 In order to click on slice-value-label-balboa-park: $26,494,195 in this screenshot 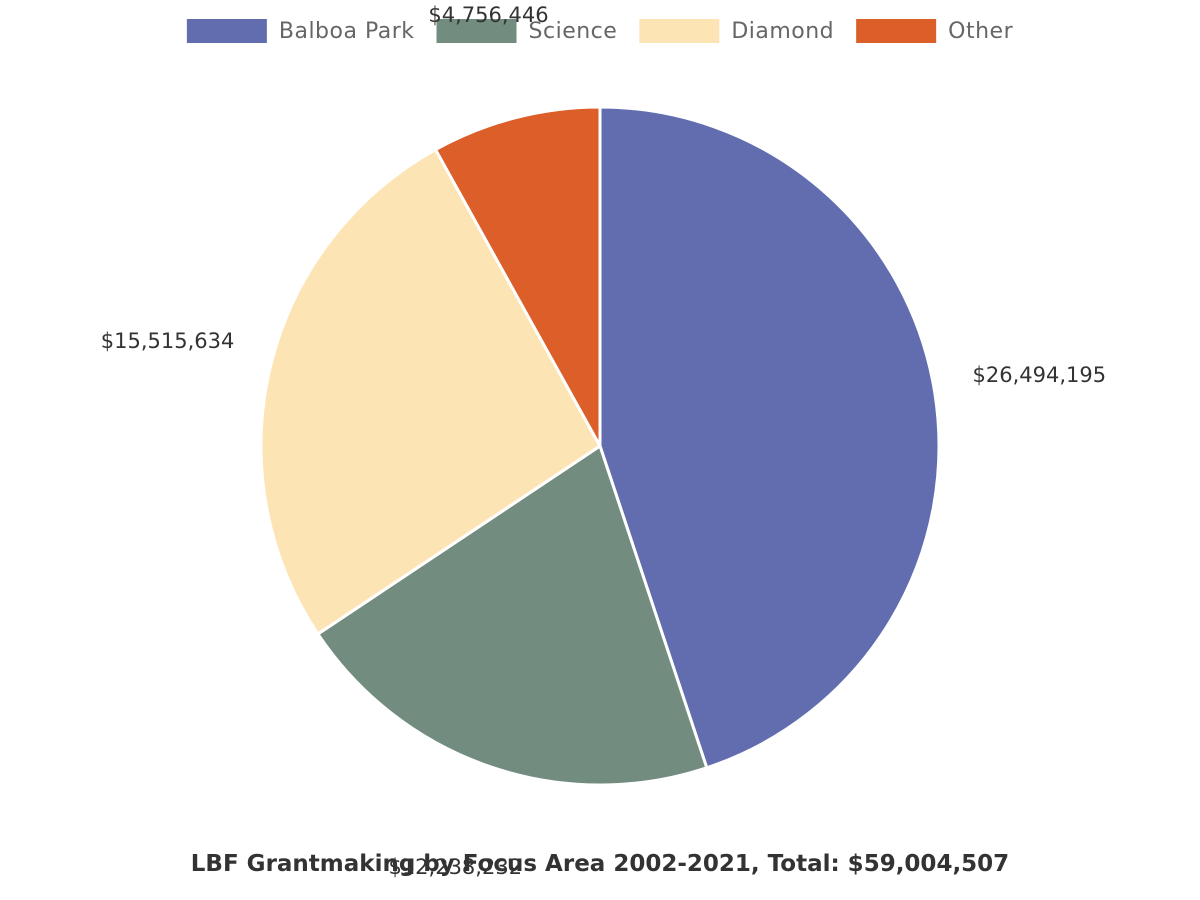, I will do `click(1040, 375)`.